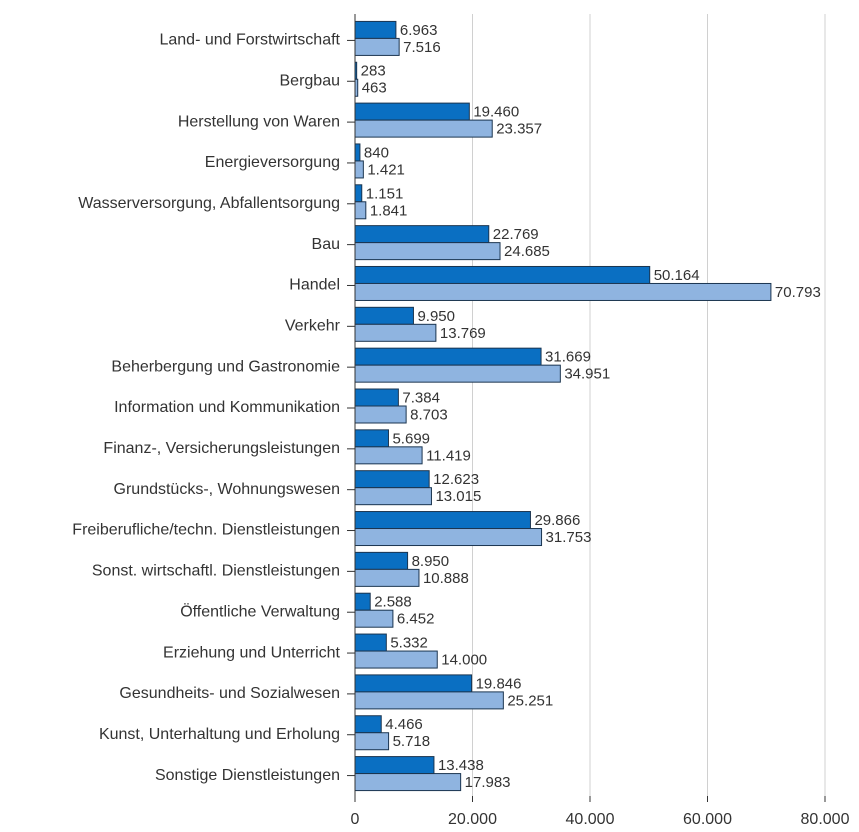  I want to click on y-tick-label: Bergbau, so click(310, 80).